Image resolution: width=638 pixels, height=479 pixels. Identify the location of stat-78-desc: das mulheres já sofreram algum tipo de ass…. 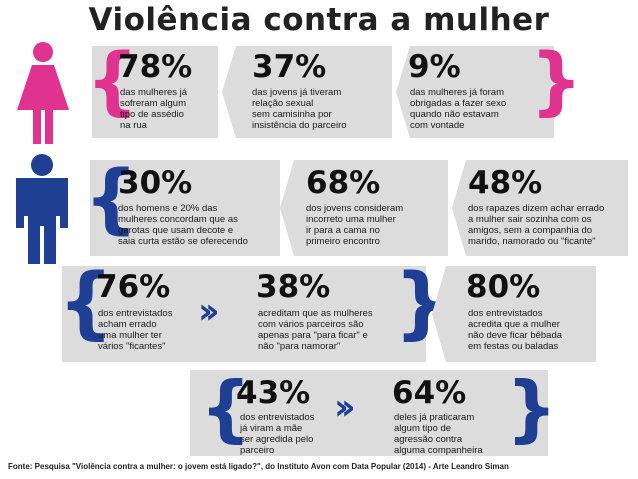
(154, 109).